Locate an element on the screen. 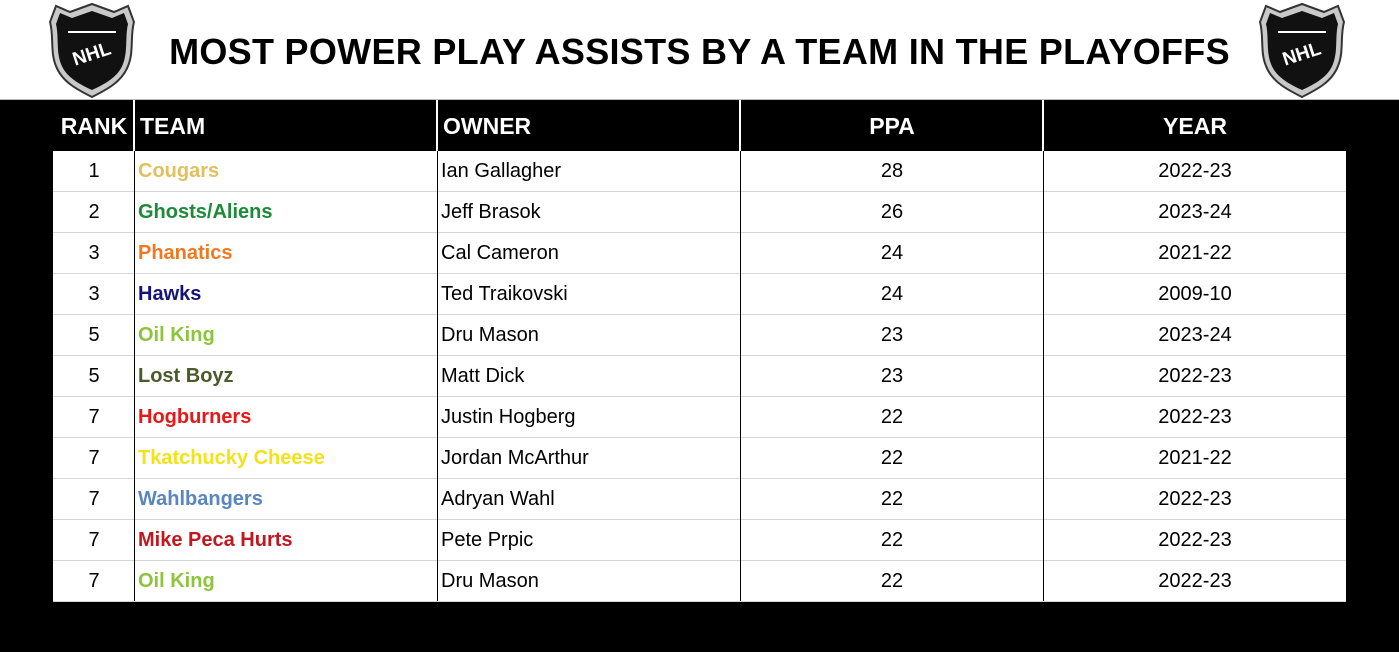 The height and width of the screenshot is (652, 1399). table-row: 3 Hawks Ted Traikovski 24 2009-10 is located at coordinates (699, 294).